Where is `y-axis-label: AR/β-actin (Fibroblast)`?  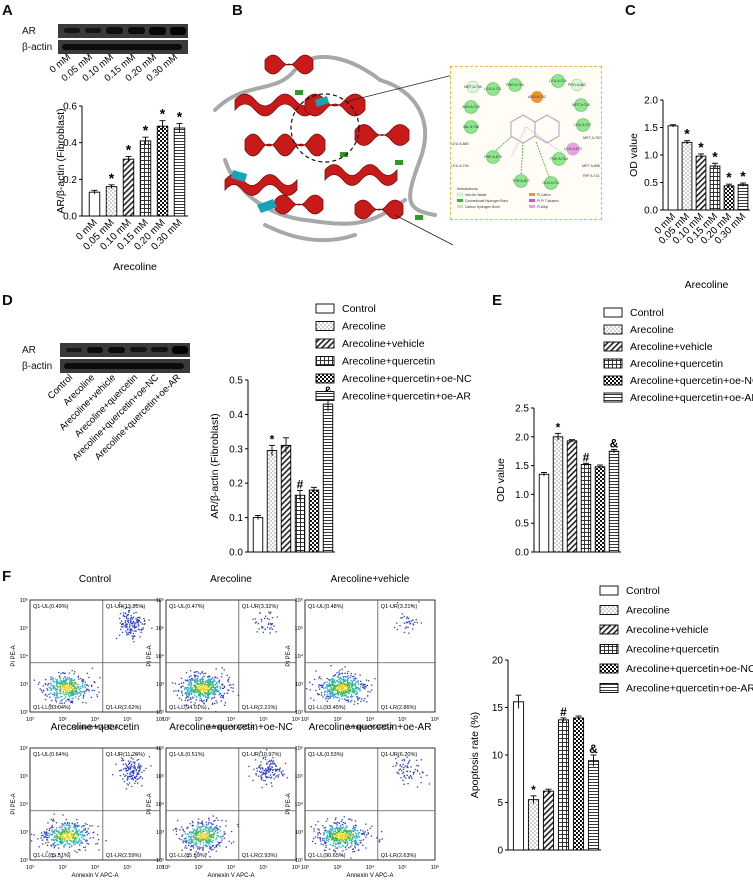 y-axis-label: AR/β-actin (Fibroblast) is located at coordinates (61, 160).